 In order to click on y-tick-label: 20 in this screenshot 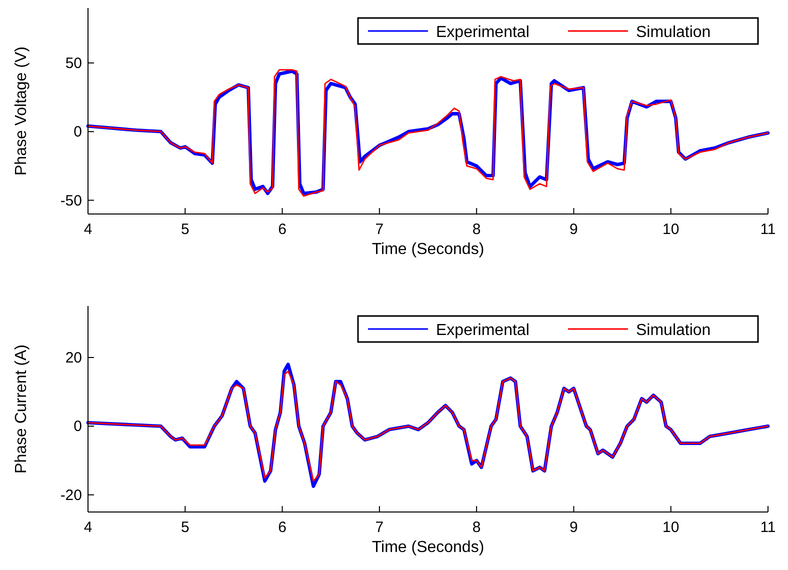, I will do `click(73, 358)`.